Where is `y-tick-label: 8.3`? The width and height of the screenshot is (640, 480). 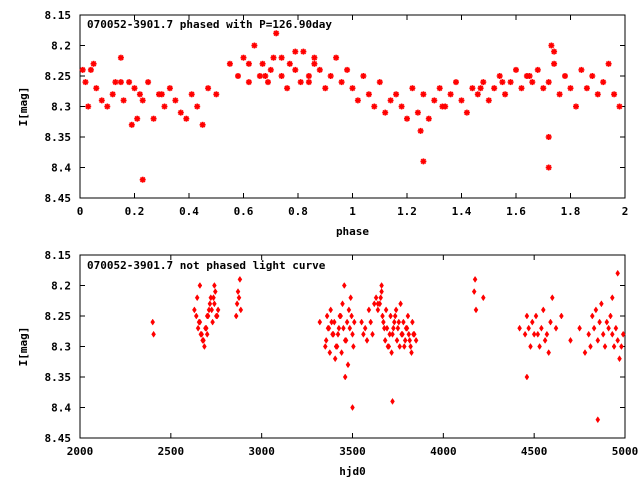
y-tick-label: 8.3 is located at coordinates (61, 347).